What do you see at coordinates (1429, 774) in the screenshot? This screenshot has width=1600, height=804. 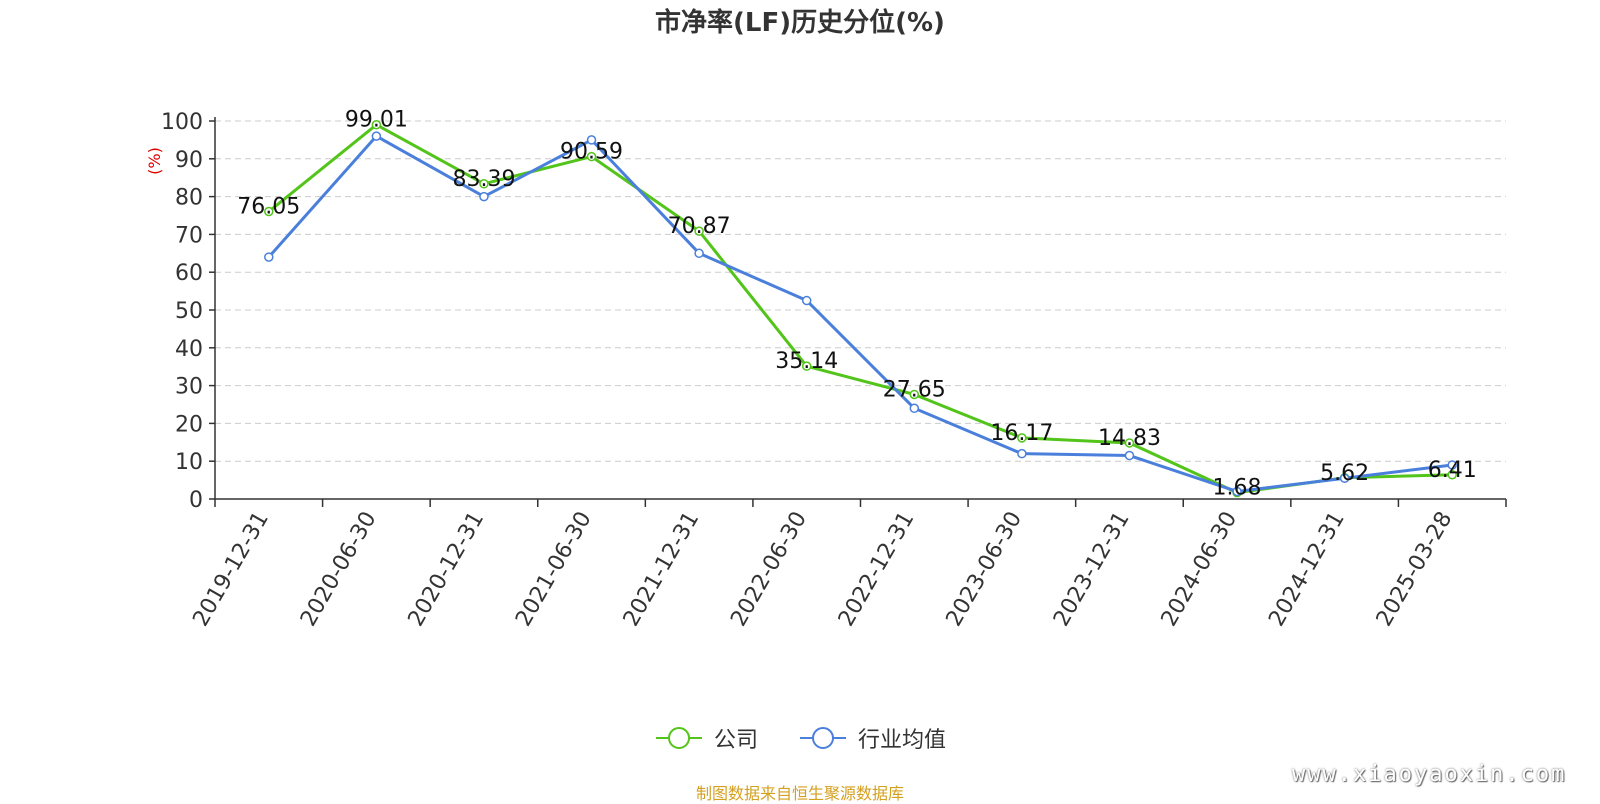 I see `watermark: www.xiaoyaoxin.com` at bounding box center [1429, 774].